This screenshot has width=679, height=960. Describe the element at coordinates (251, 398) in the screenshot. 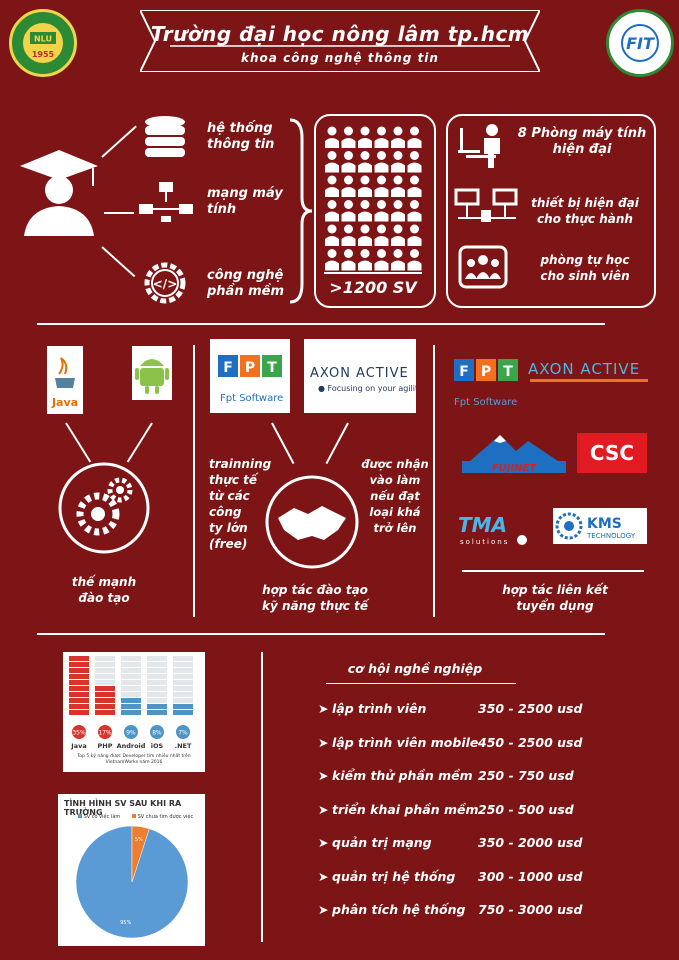

I see `fpt-software-label: Fpt Software` at that location.